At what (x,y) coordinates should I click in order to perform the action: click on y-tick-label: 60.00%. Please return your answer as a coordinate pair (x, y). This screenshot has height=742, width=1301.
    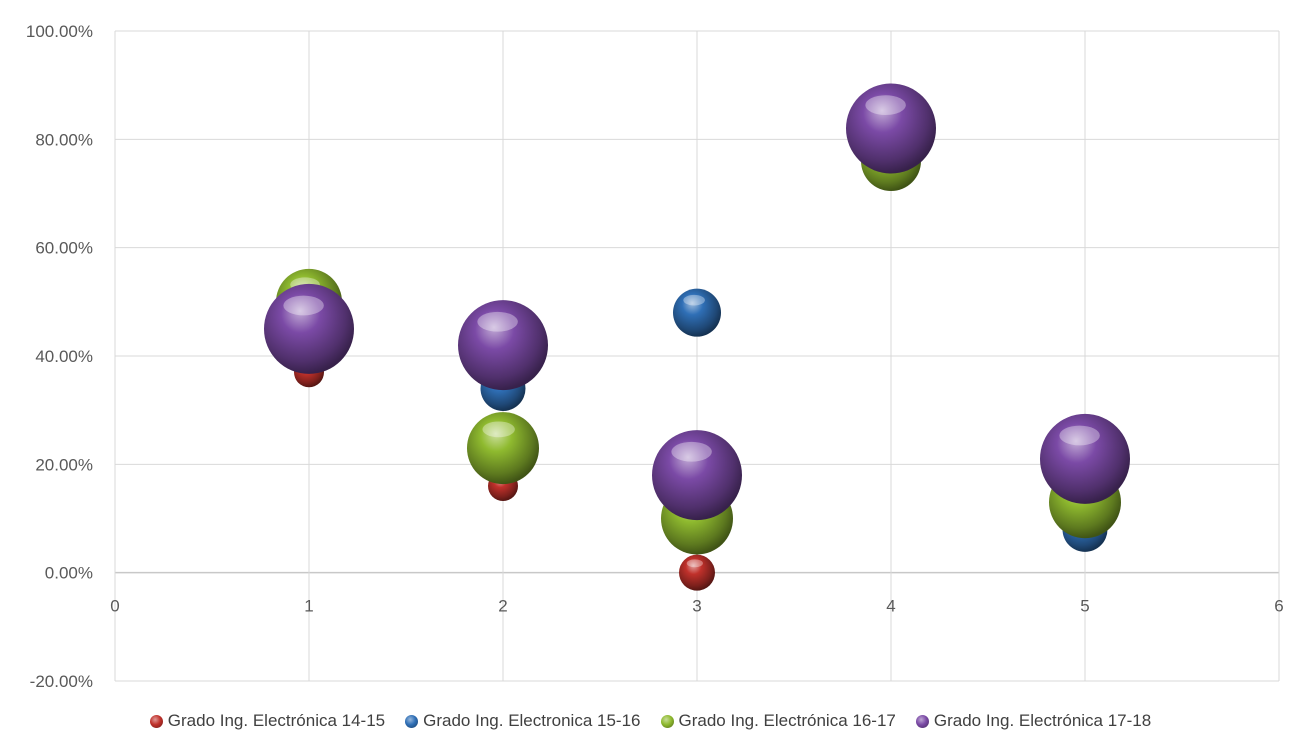
    Looking at the image, I should click on (64, 248).